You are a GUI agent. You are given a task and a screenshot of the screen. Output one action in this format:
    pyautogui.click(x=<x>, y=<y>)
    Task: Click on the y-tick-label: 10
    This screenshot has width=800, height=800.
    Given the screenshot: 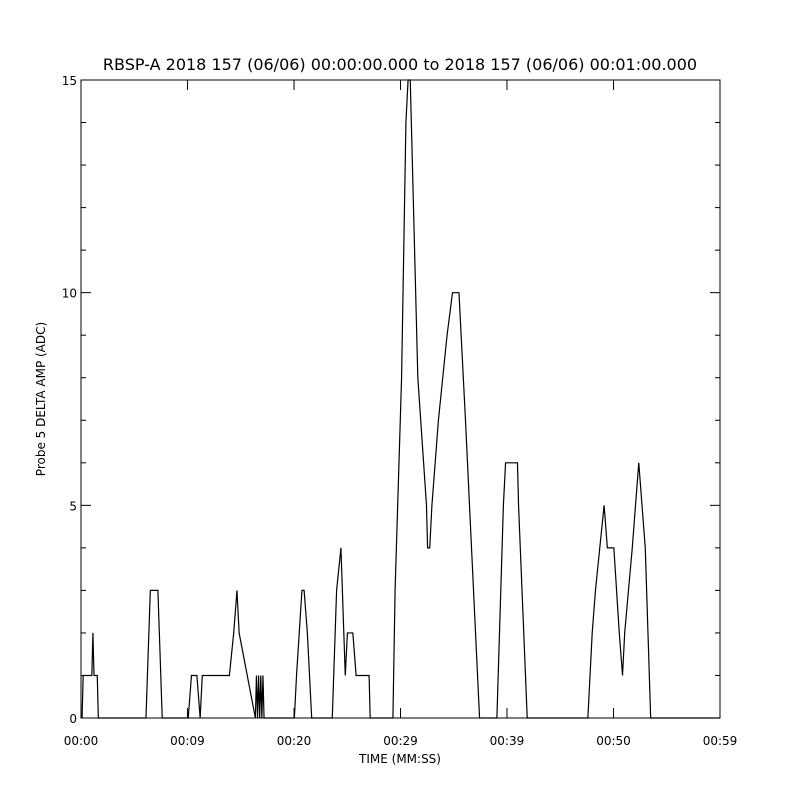 What is the action you would take?
    pyautogui.click(x=69, y=294)
    